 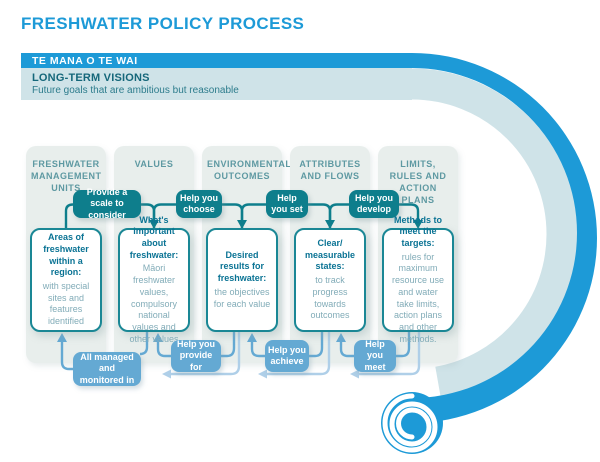 I want to click on pill-all-managed-and-monitored: All managed and monitored in, so click(x=107, y=369).